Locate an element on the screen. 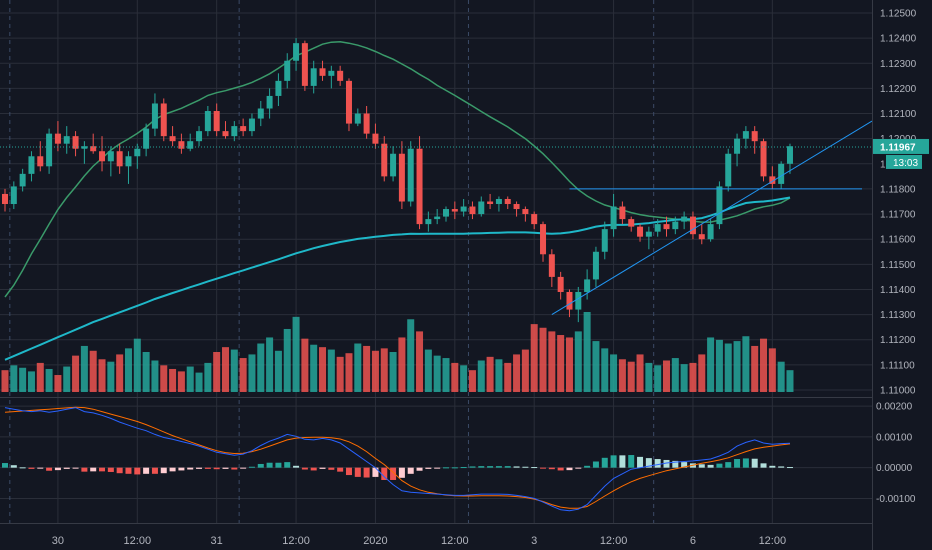 The image size is (932, 550). price-tick-label: 1.12500 is located at coordinates (898, 14).